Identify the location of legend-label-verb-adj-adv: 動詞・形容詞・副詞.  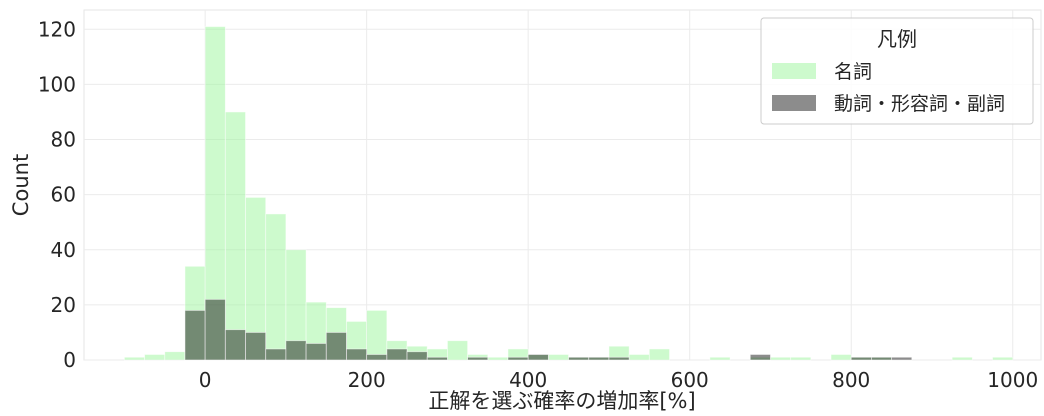
(919, 104).